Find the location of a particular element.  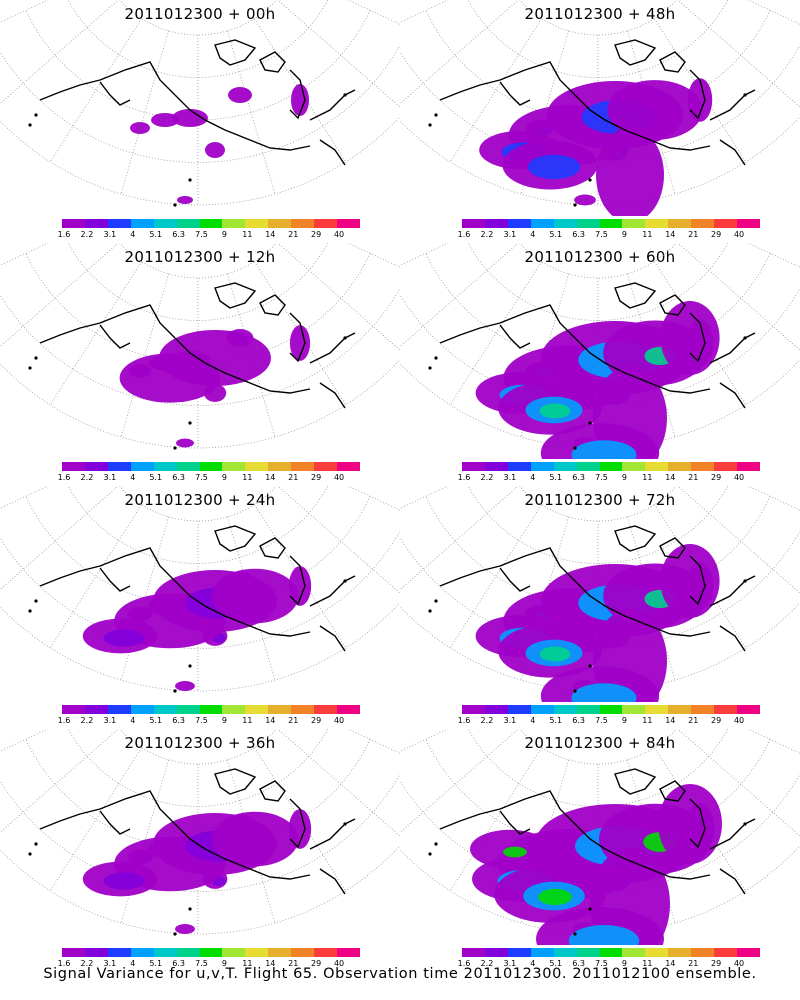

colorbar: 1.6 2.2 3.1 4 5.1 6.3 7.5 9 11 14 21 29 40 is located at coordinates (210, 717).